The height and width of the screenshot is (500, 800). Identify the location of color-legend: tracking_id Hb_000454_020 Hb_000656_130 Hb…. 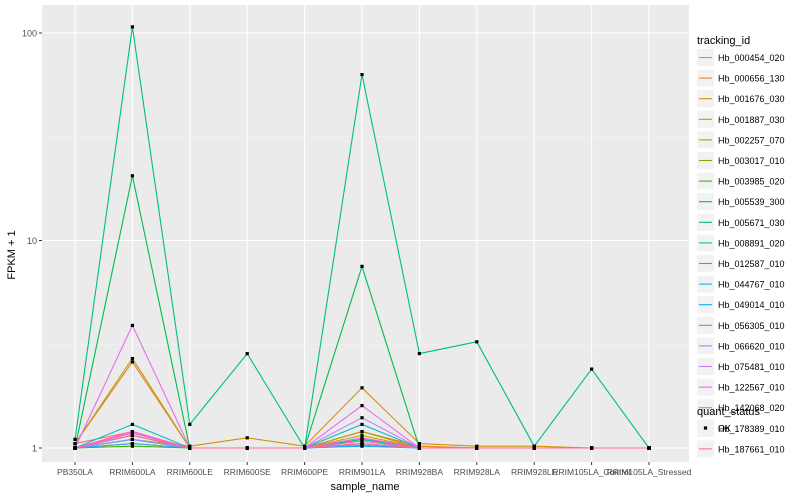
(741, 246).